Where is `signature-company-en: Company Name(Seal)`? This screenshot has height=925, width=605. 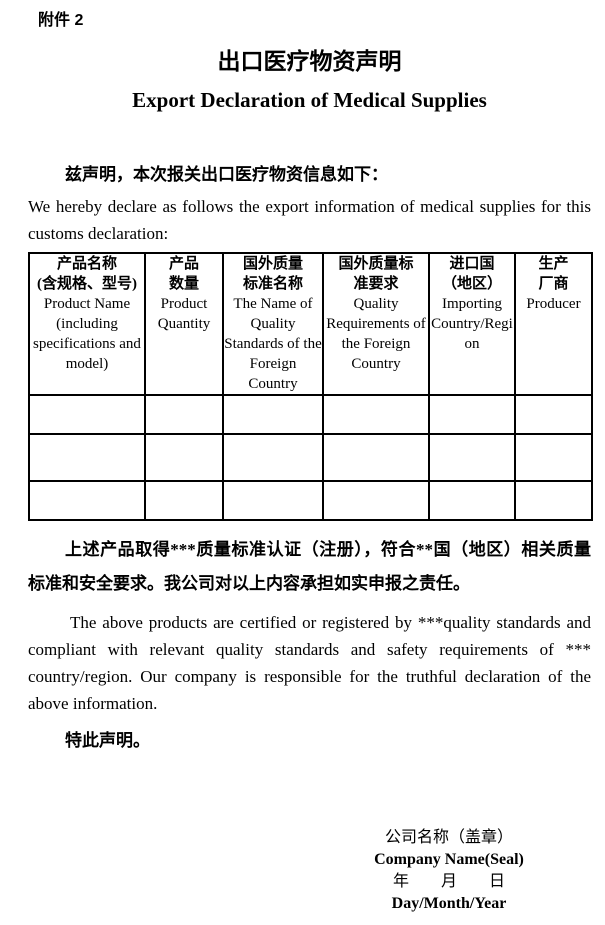 signature-company-en: Company Name(Seal) is located at coordinates (449, 859).